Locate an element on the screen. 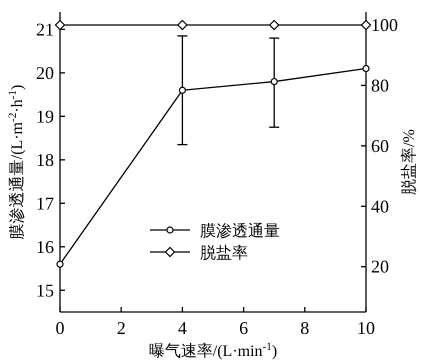 This screenshot has width=422, height=362. y-tick-label: 19 is located at coordinates (45, 116).